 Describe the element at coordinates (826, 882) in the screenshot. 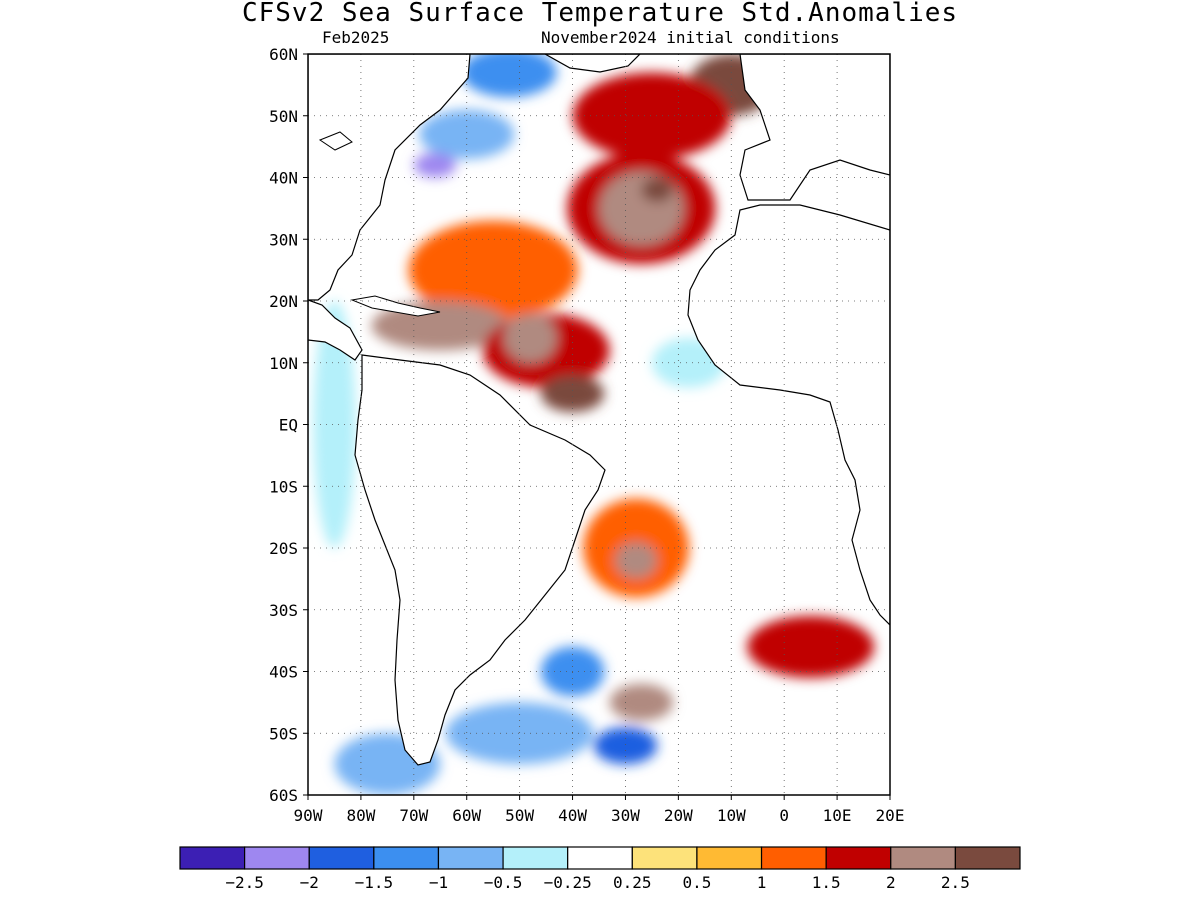

I see `colorbar-label: 1.5` at that location.